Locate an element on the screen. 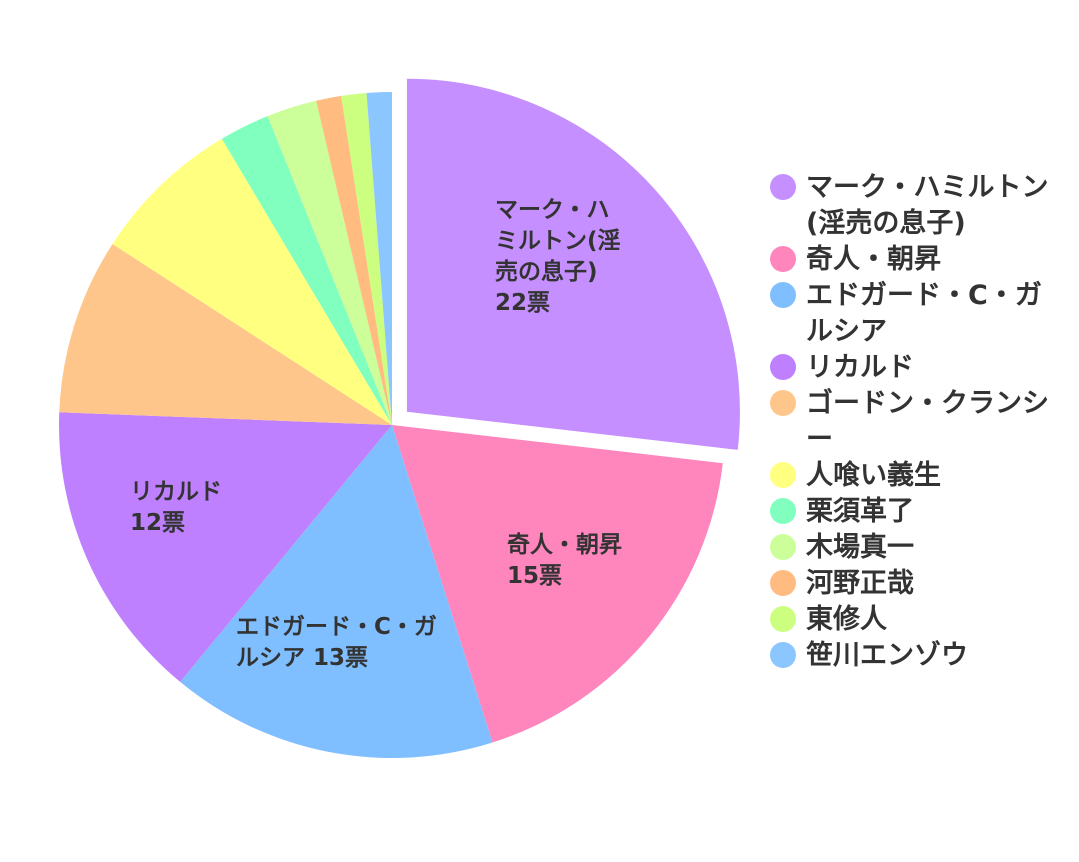 The height and width of the screenshot is (862, 1079). legend-label: 笹川エンゾウ is located at coordinates (887, 655).